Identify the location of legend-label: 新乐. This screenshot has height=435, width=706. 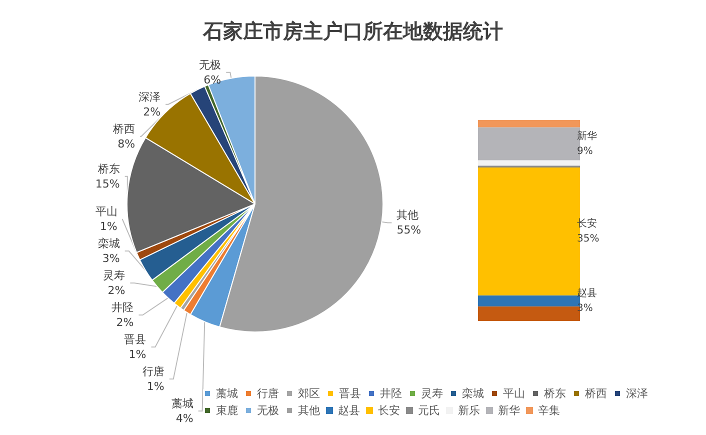
(469, 410).